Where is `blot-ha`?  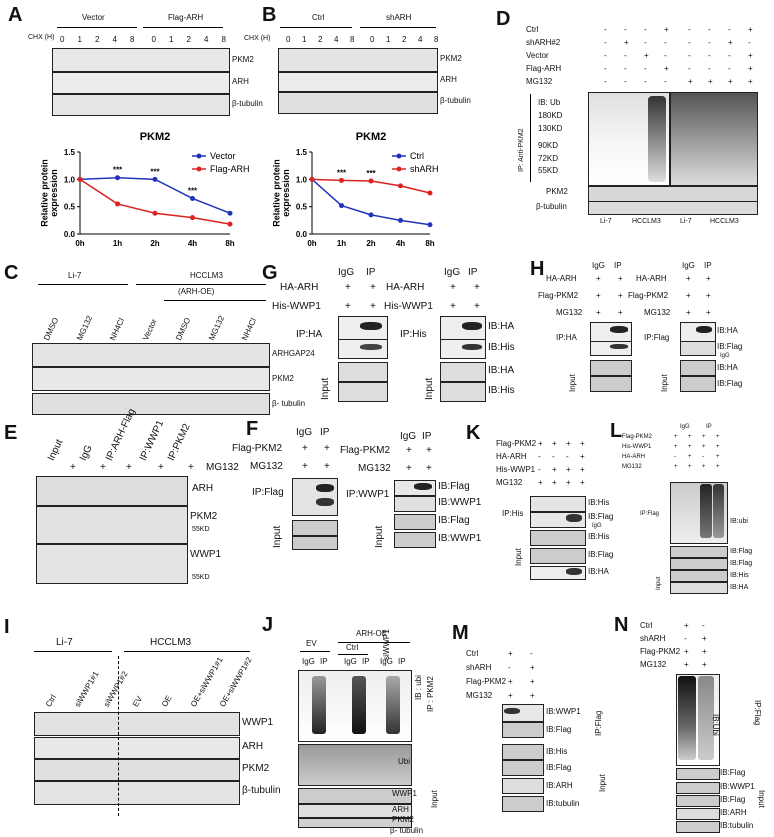
blot-ha is located at coordinates (699, 588).